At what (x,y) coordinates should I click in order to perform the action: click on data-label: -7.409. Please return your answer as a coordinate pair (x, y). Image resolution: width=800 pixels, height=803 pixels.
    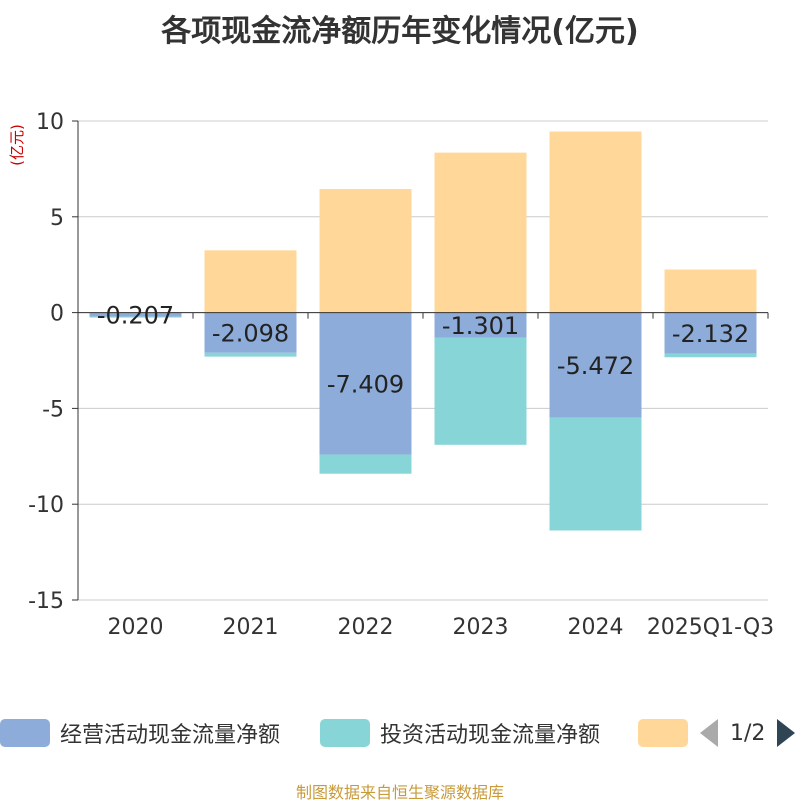
    Looking at the image, I should click on (365, 385).